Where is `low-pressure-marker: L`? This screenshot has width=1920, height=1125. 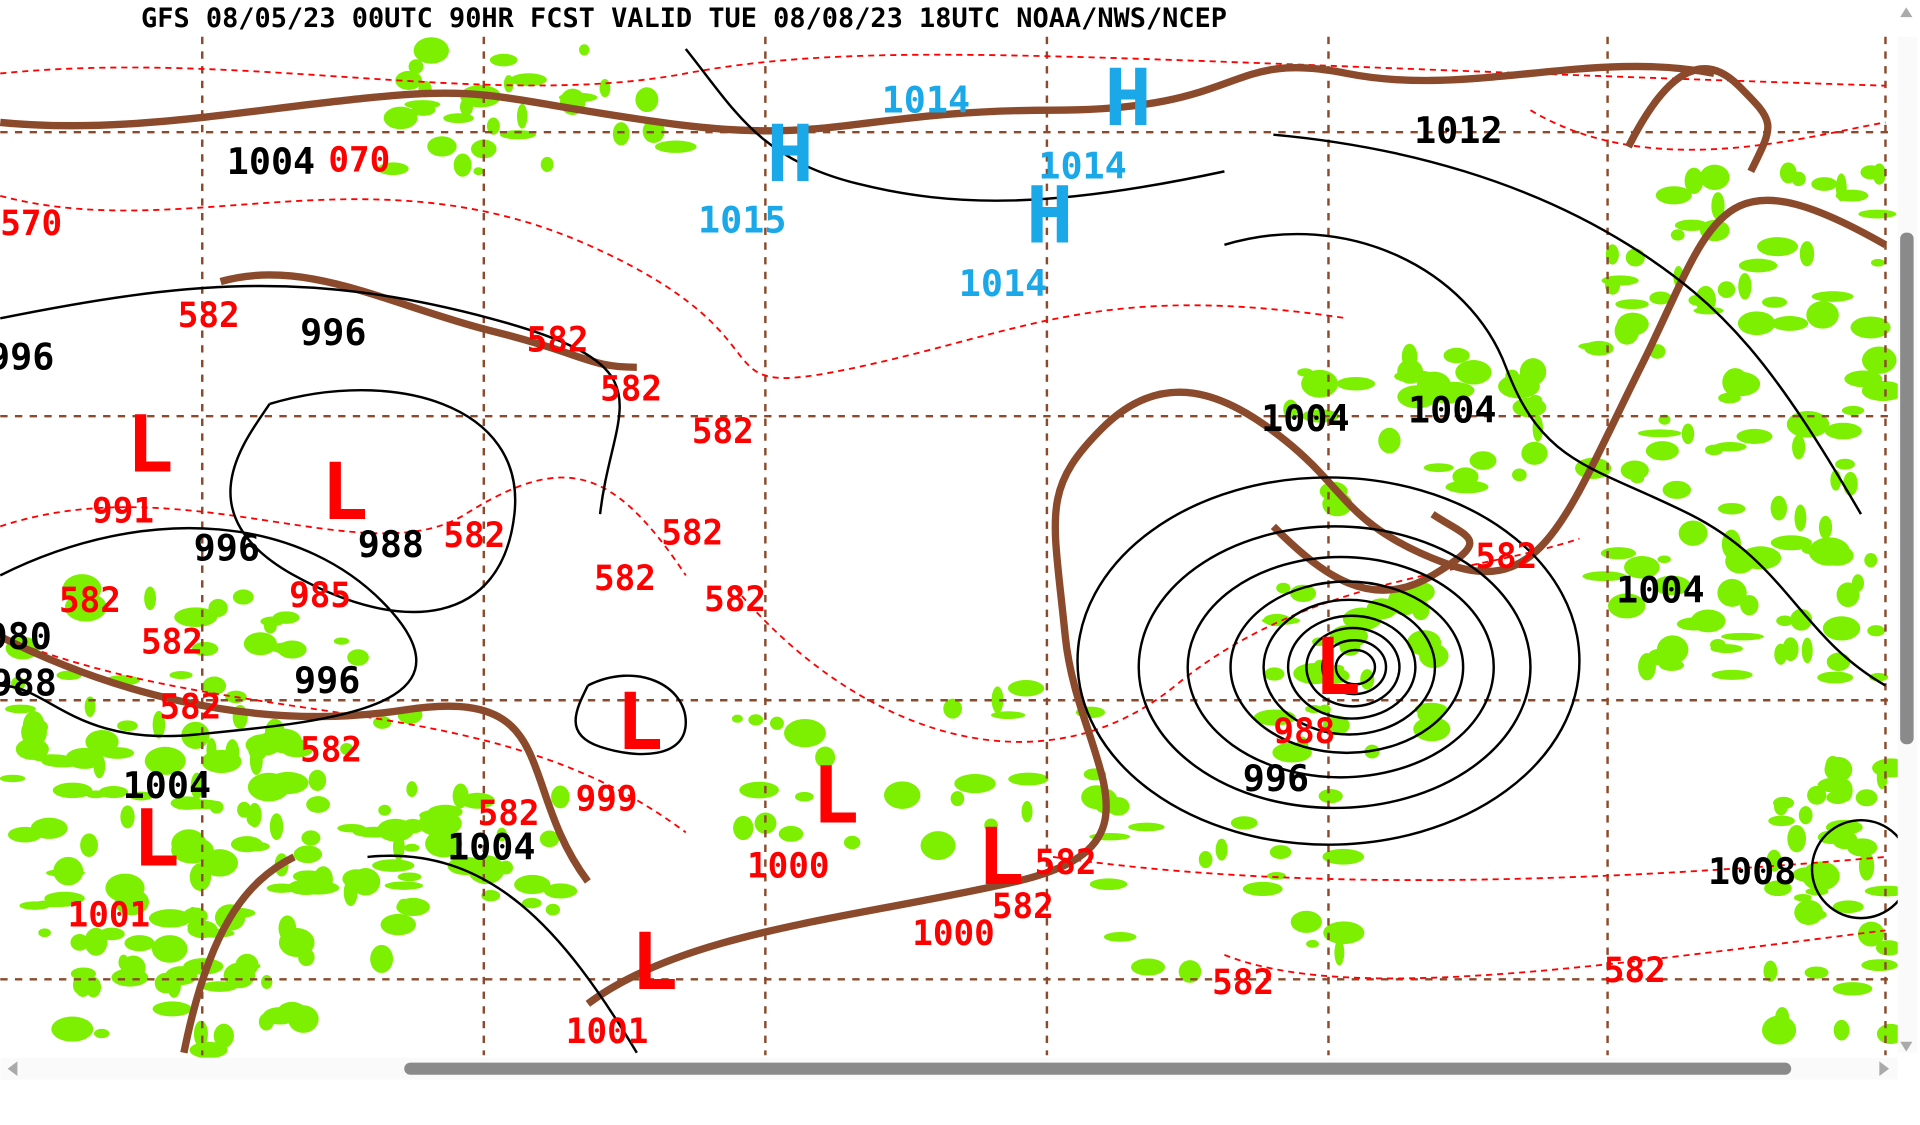 low-pressure-marker: L is located at coordinates (639, 722).